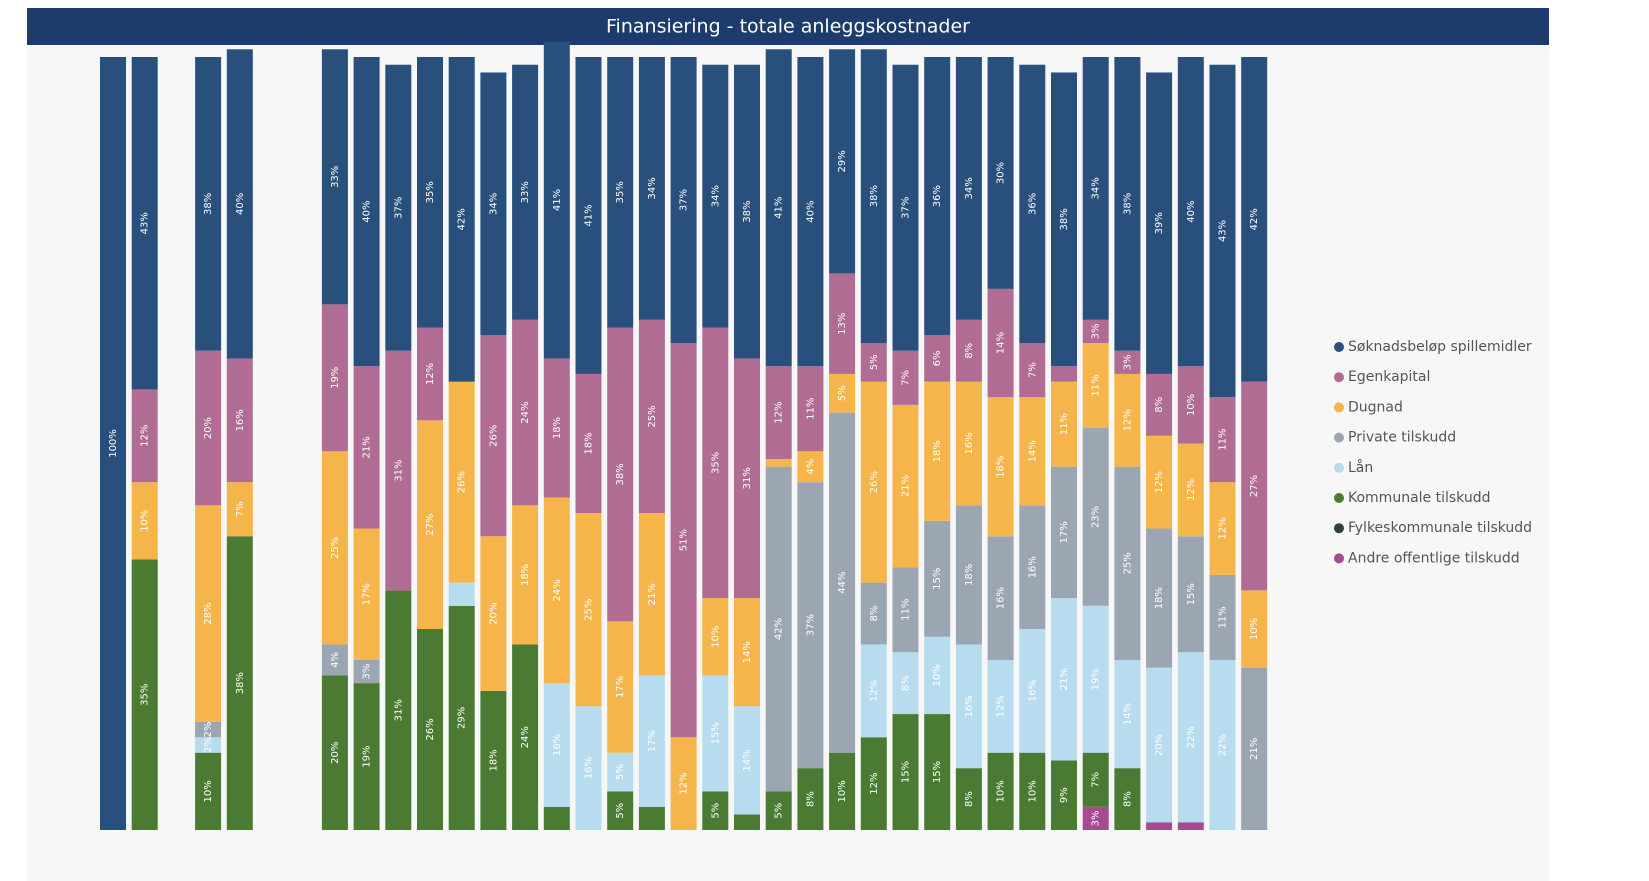  I want to click on data-label: 36%, so click(937, 196).